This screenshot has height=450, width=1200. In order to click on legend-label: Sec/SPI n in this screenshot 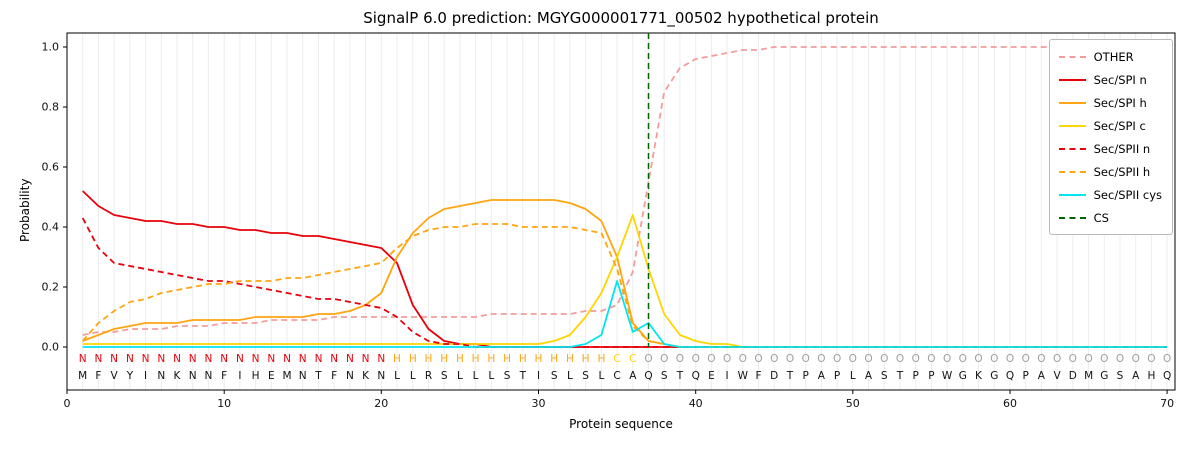, I will do `click(1120, 79)`.